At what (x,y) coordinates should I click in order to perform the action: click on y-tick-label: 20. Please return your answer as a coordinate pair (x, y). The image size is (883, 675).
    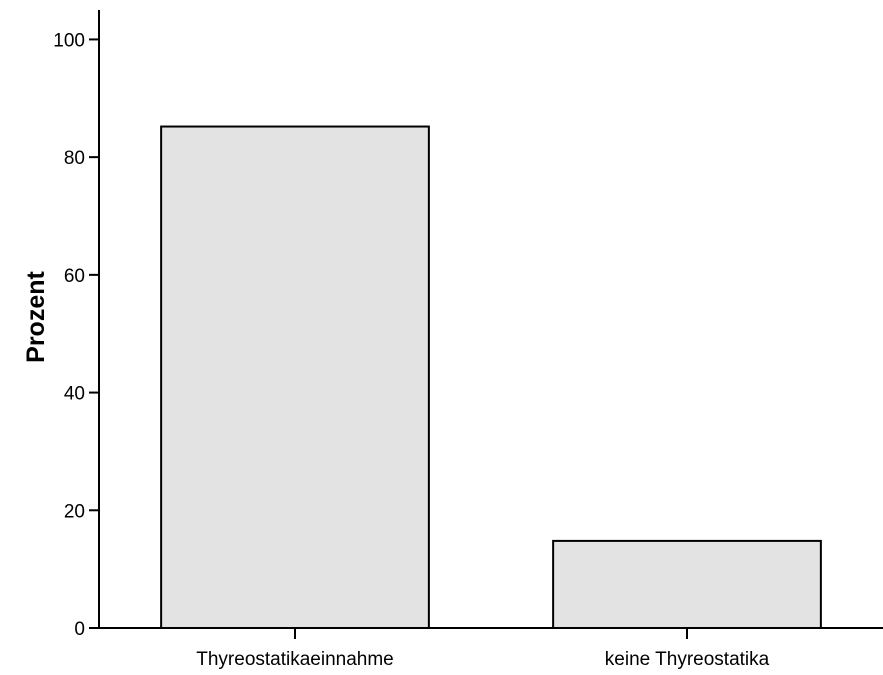
    Looking at the image, I should click on (74, 511).